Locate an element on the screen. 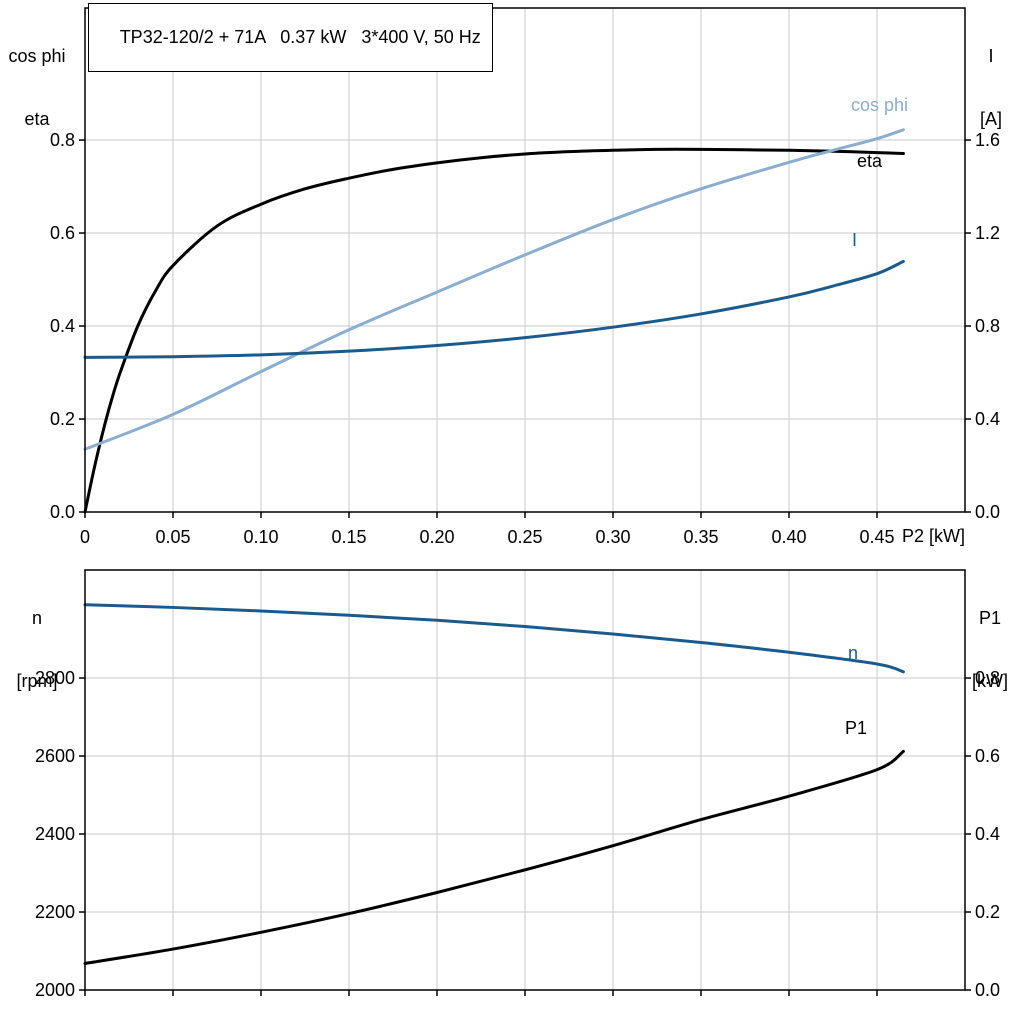 The width and height of the screenshot is (1024, 1024). bottom-right-axis-header: P1 [kW] is located at coordinates (990, 650).